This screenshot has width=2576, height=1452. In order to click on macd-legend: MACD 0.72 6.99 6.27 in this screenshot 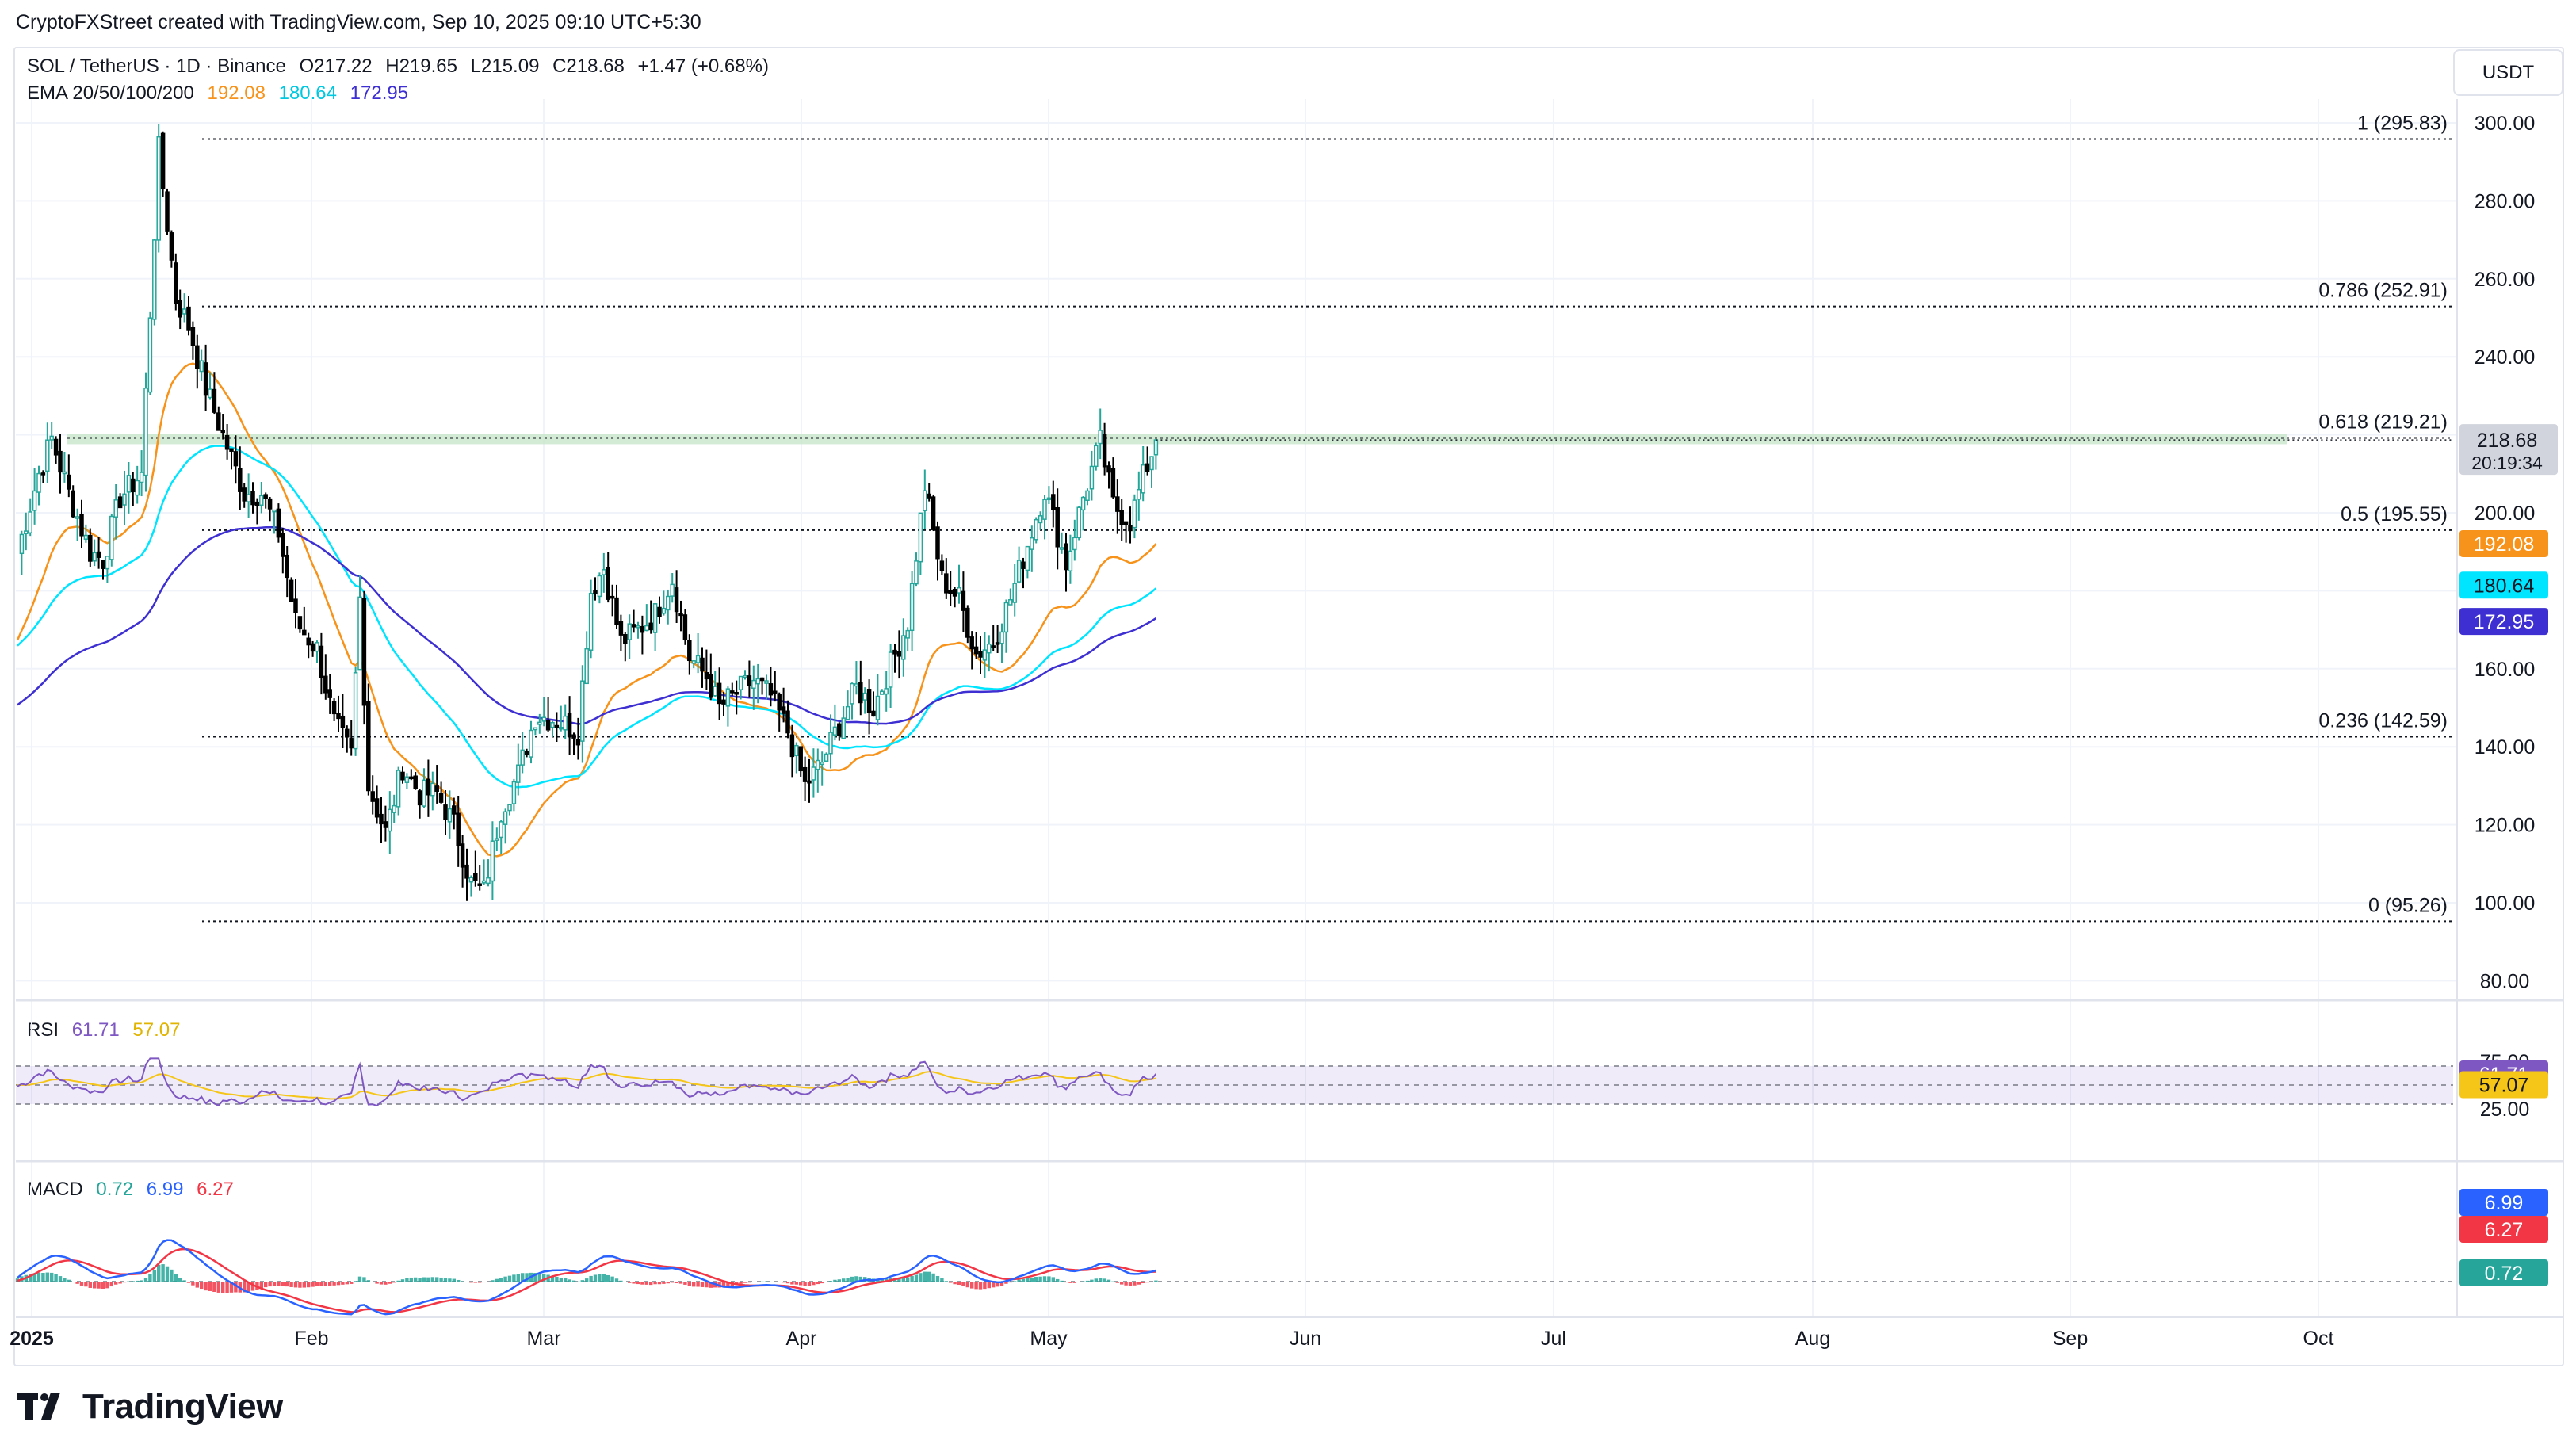, I will do `click(134, 1190)`.